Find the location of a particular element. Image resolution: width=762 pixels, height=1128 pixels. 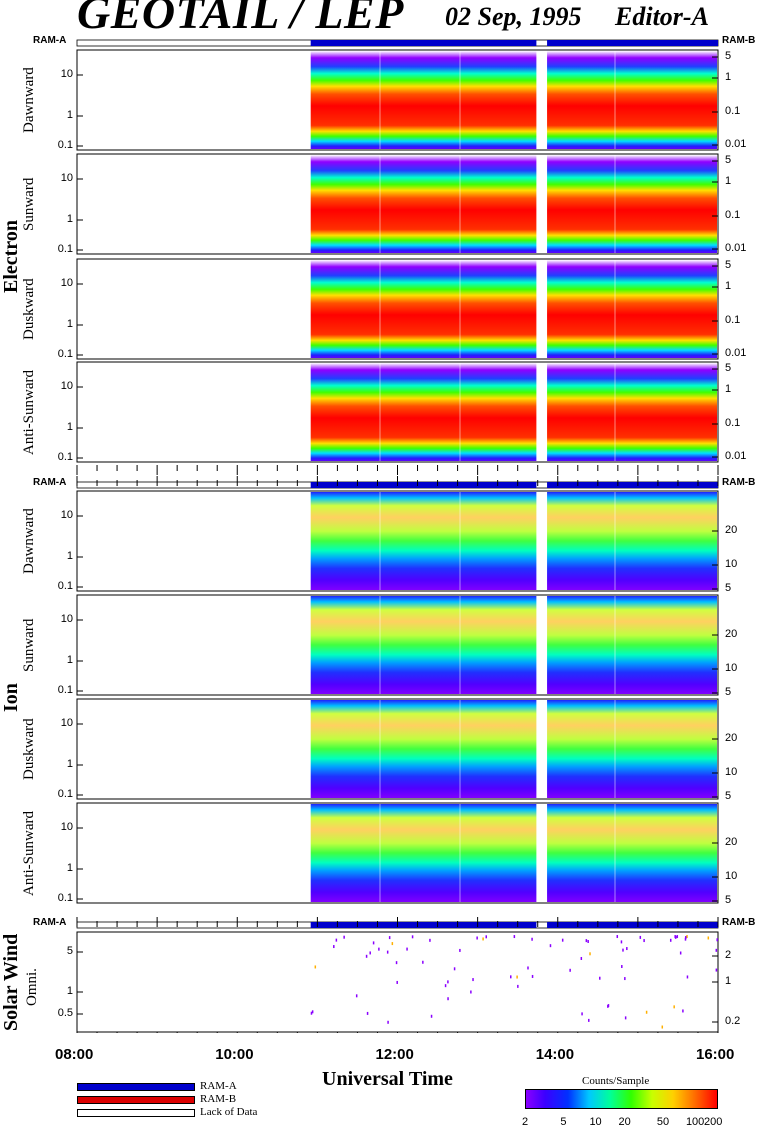

panel-label: Dawnward is located at coordinates (29, 541).